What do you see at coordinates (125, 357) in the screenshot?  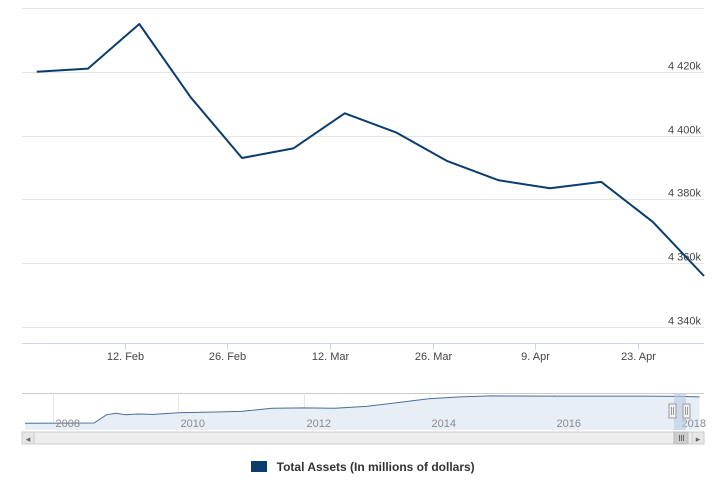 I see `x-tick-label: 12. Feb` at bounding box center [125, 357].